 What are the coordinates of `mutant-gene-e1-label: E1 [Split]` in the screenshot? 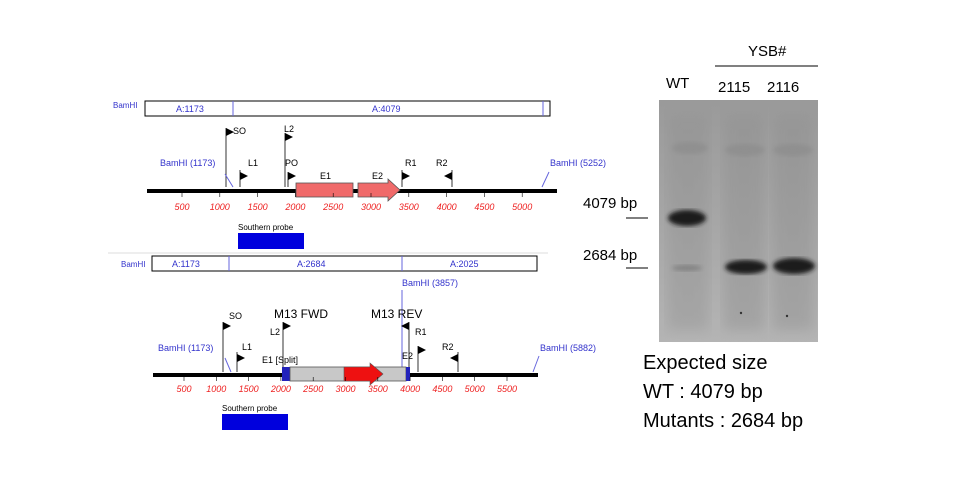 It's located at (280, 360).